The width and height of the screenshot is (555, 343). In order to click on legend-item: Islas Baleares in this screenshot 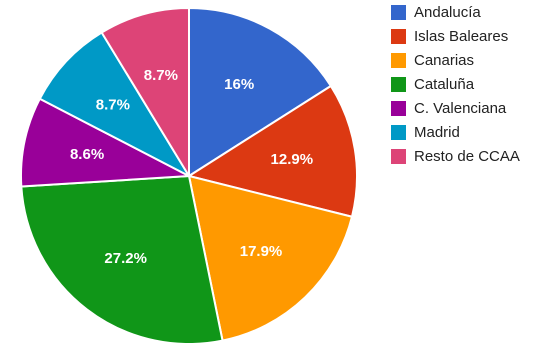, I will do `click(449, 36)`.